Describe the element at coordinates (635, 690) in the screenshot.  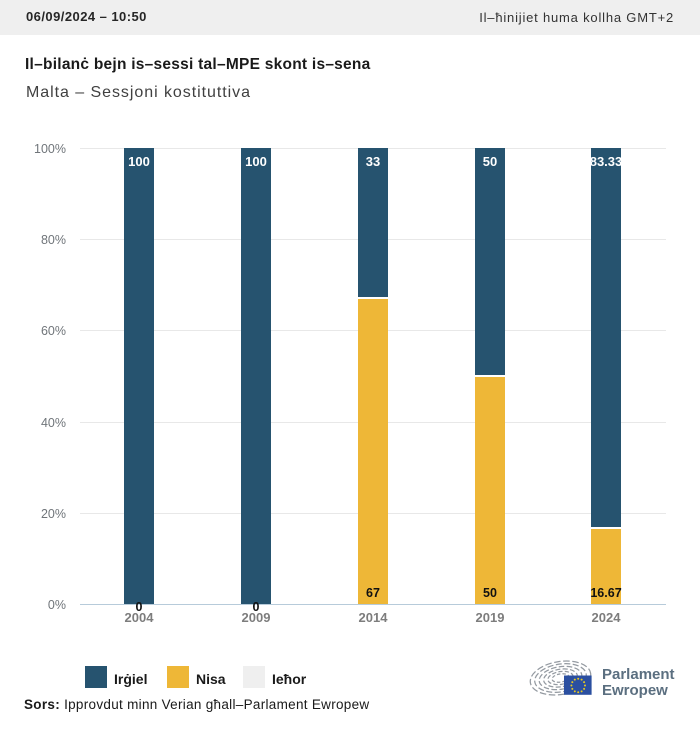
I see `svg-text: Ewropew` at that location.